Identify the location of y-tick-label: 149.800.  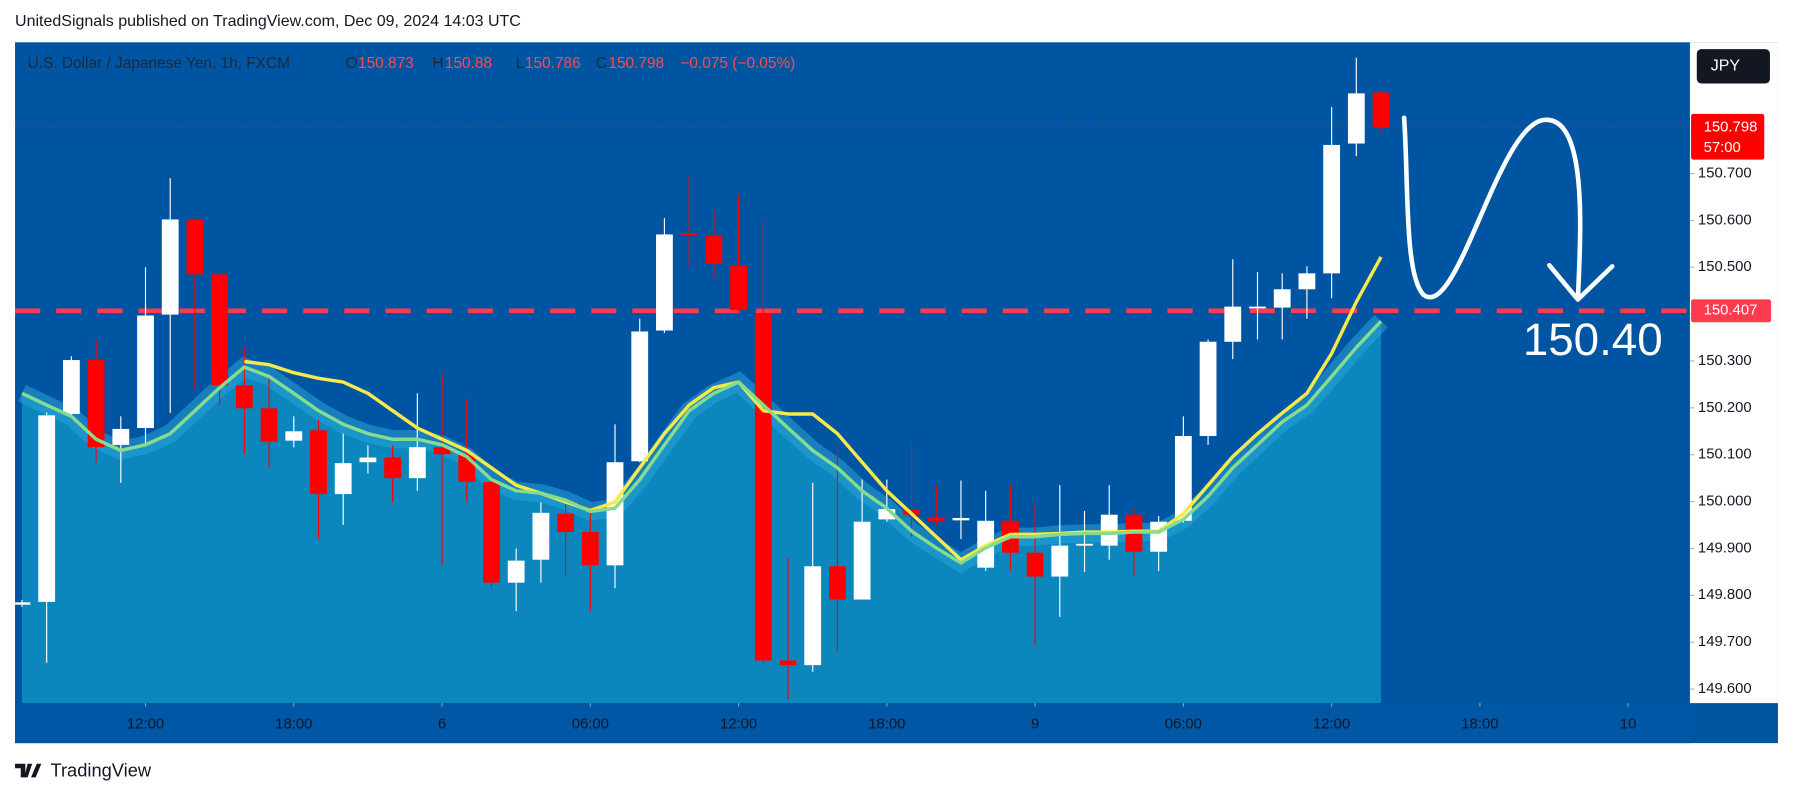
(1725, 595).